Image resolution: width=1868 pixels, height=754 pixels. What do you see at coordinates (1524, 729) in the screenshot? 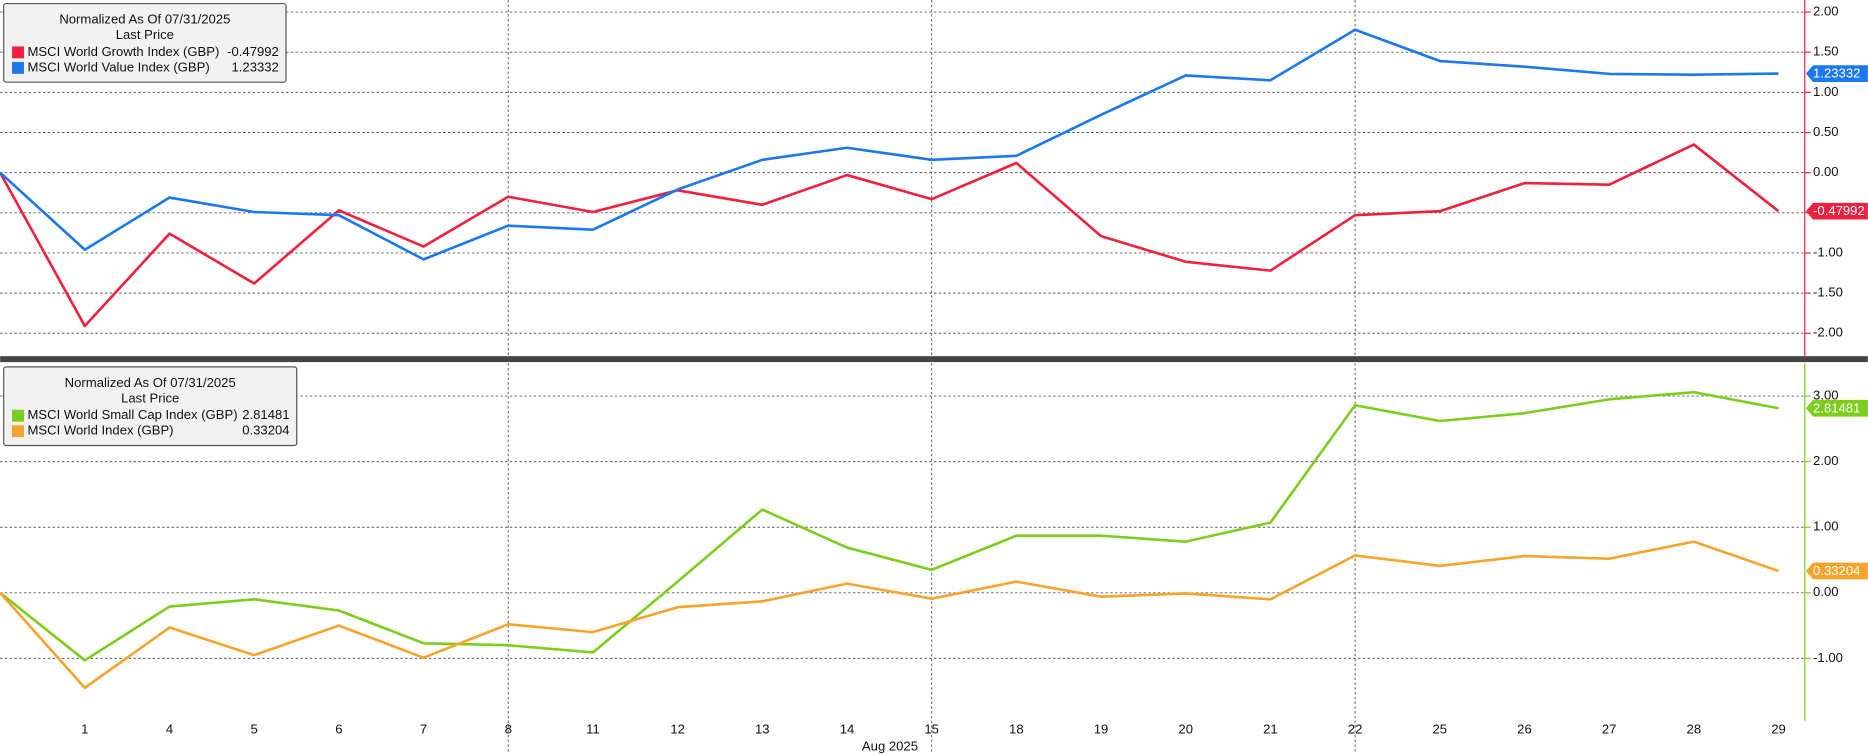
I see `x-tick-label: 26` at bounding box center [1524, 729].